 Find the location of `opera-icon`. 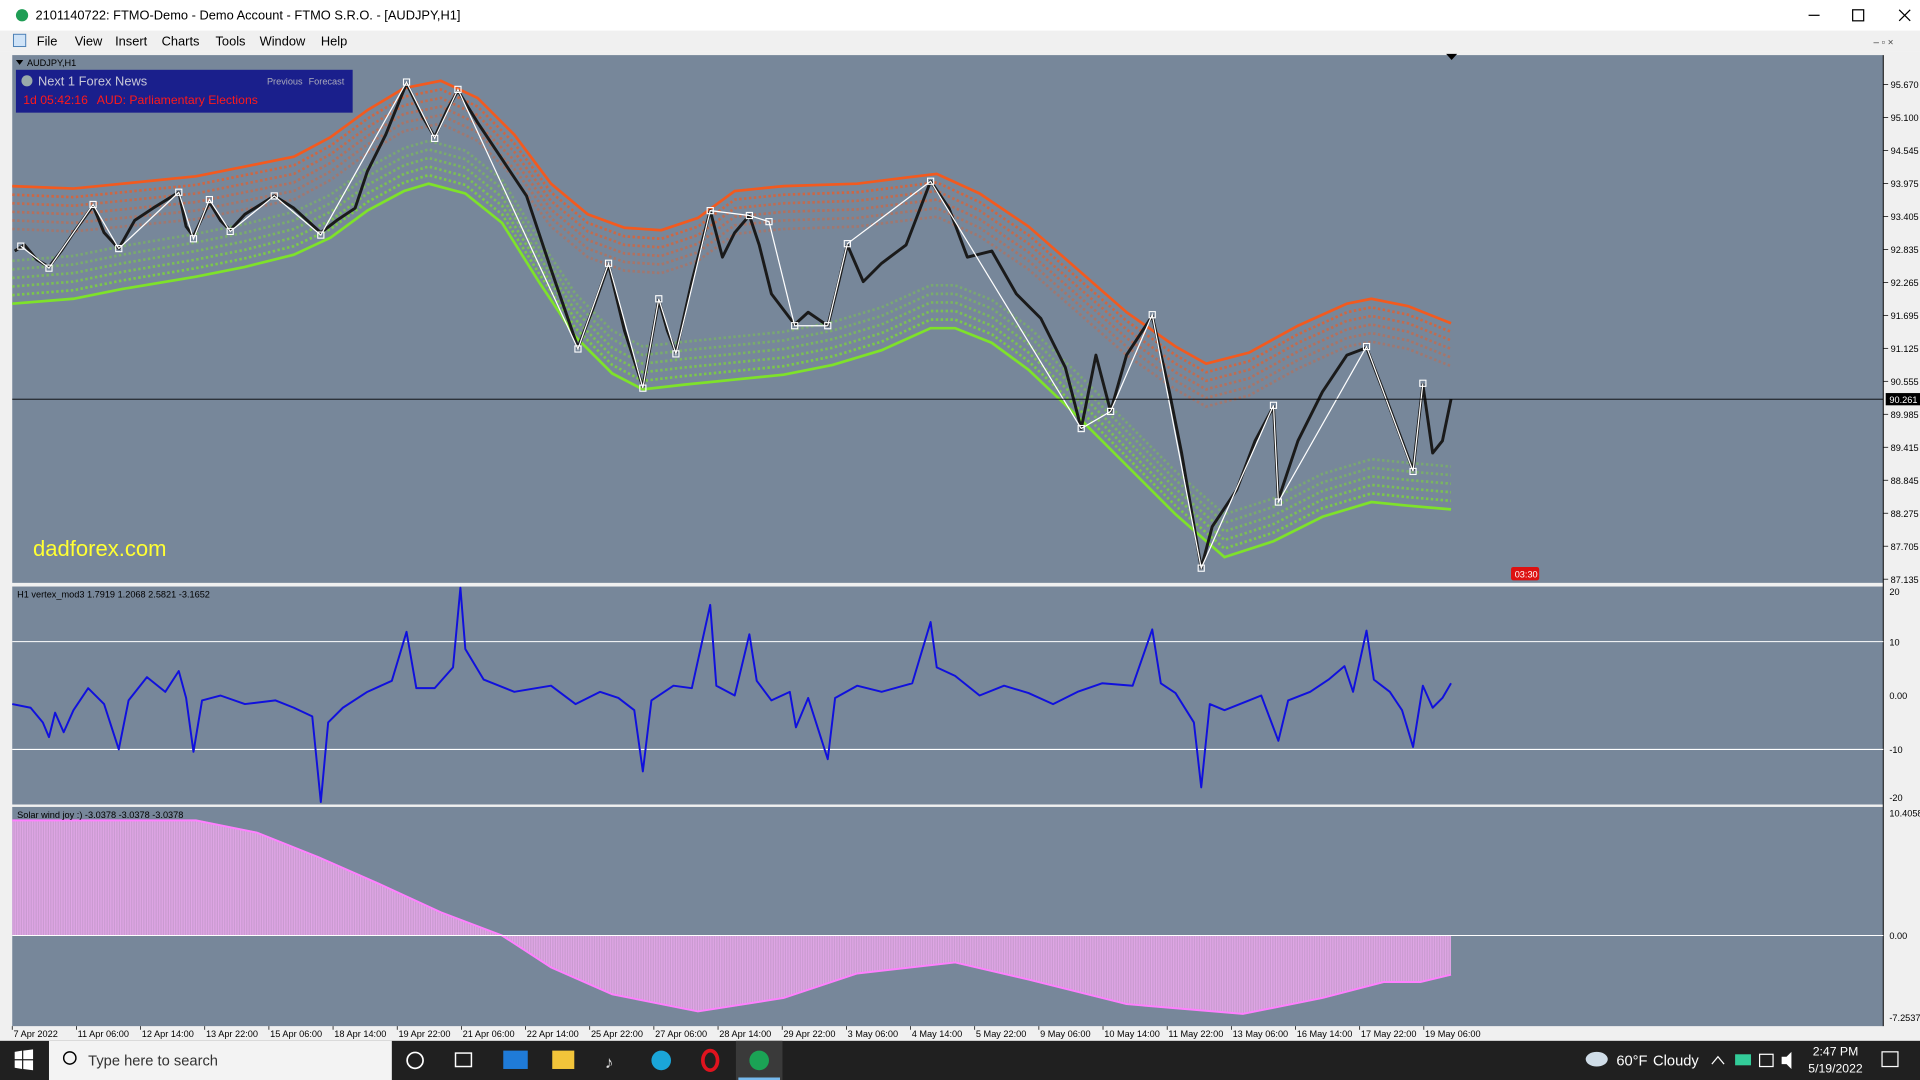

opera-icon is located at coordinates (710, 1060).